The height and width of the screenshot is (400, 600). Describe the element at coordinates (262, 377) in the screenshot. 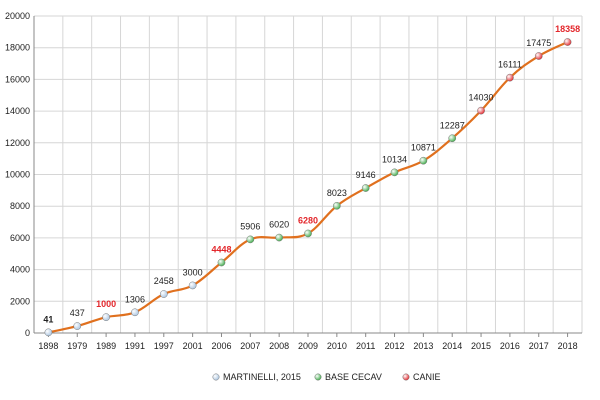

I see `legend-label: MARTINELLI, 2015` at that location.